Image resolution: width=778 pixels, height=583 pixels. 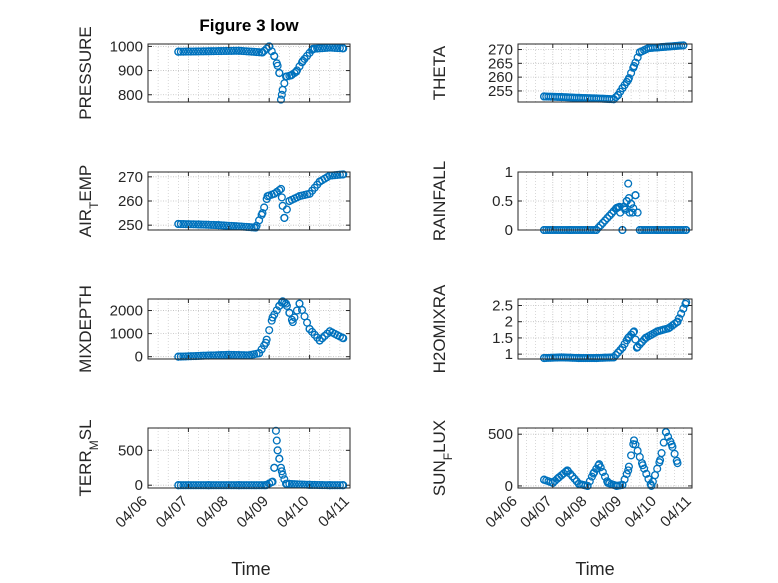 What do you see at coordinates (126, 311) in the screenshot?
I see `y-tick-label: 2000` at bounding box center [126, 311].